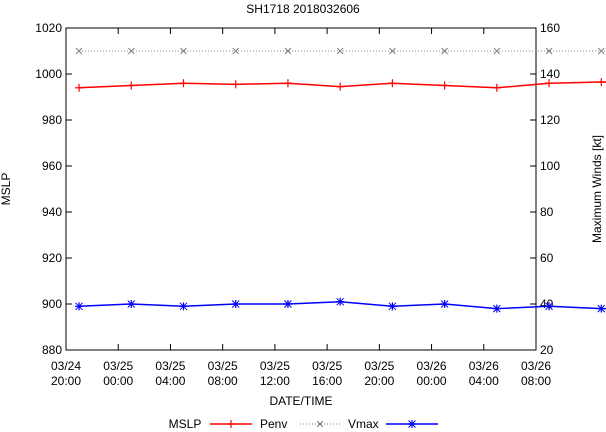  What do you see at coordinates (550, 120) in the screenshot?
I see `y-right-tick-label: 120` at bounding box center [550, 120].